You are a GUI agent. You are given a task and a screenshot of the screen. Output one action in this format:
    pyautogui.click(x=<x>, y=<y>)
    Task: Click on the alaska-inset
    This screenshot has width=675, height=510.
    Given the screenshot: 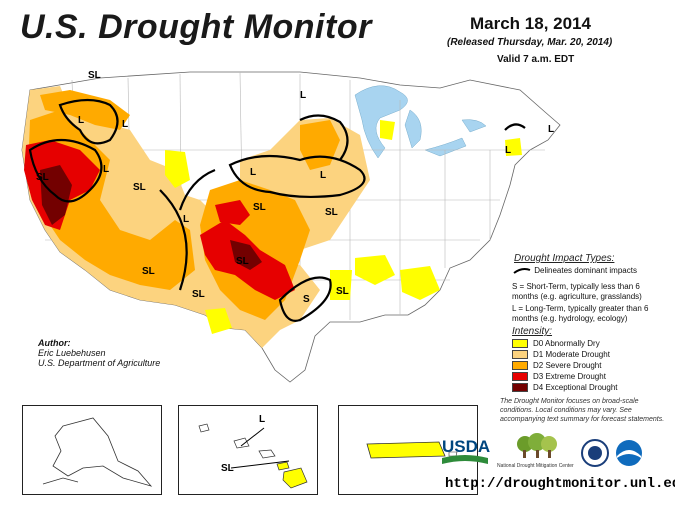 What is the action you would take?
    pyautogui.click(x=92, y=450)
    